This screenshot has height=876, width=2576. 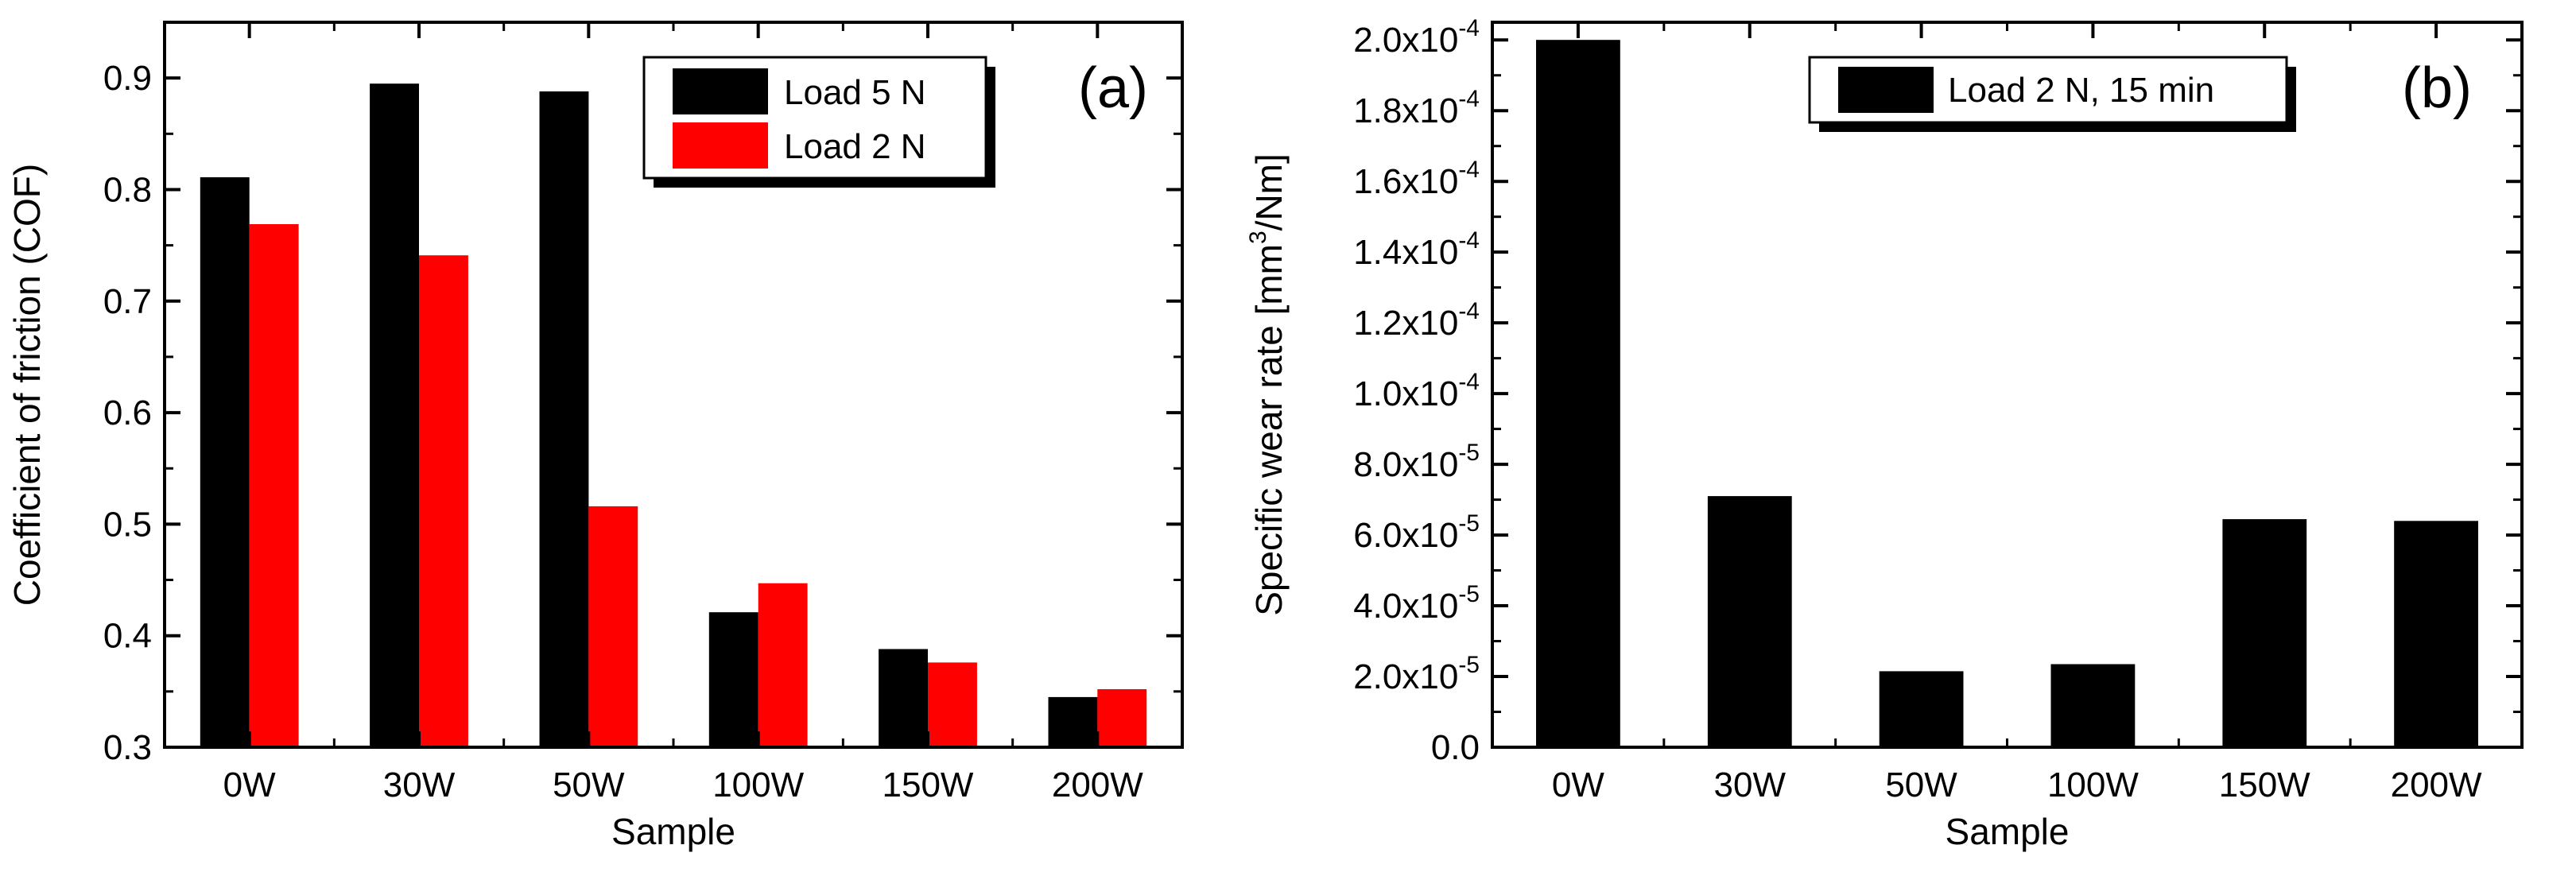 I want to click on legend-swatch-load-2-n, so click(x=721, y=146).